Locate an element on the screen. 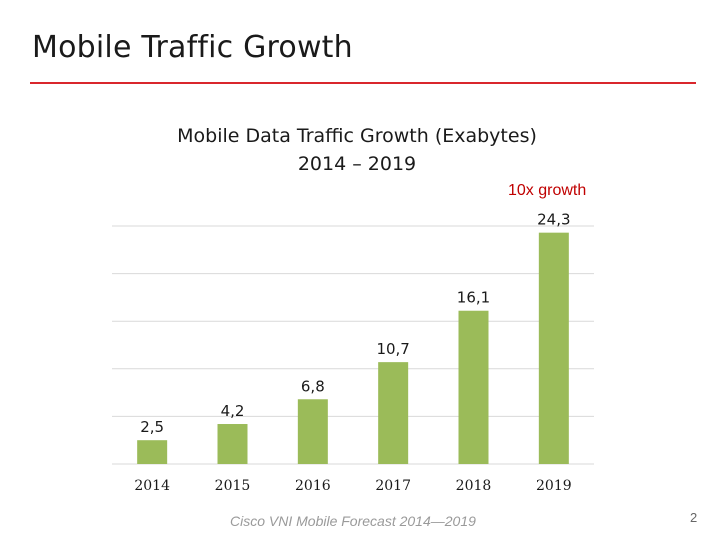  data-label: 4,2 is located at coordinates (233, 411).